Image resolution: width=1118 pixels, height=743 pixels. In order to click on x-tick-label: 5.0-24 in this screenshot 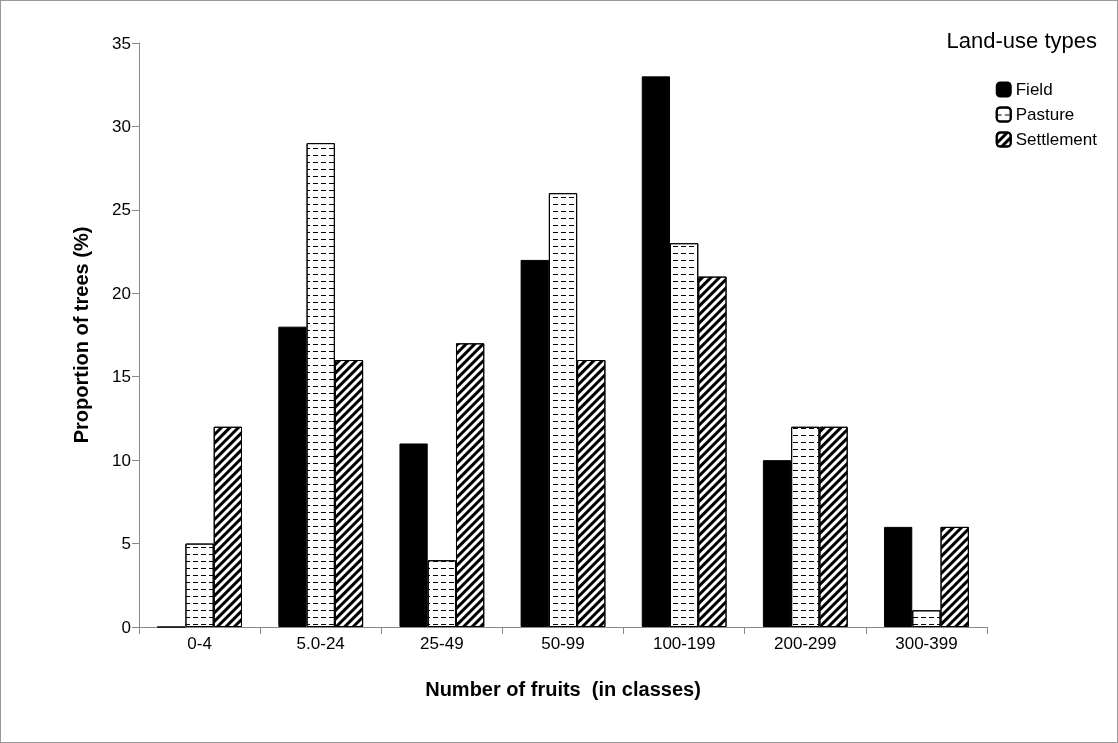, I will do `click(320, 643)`.